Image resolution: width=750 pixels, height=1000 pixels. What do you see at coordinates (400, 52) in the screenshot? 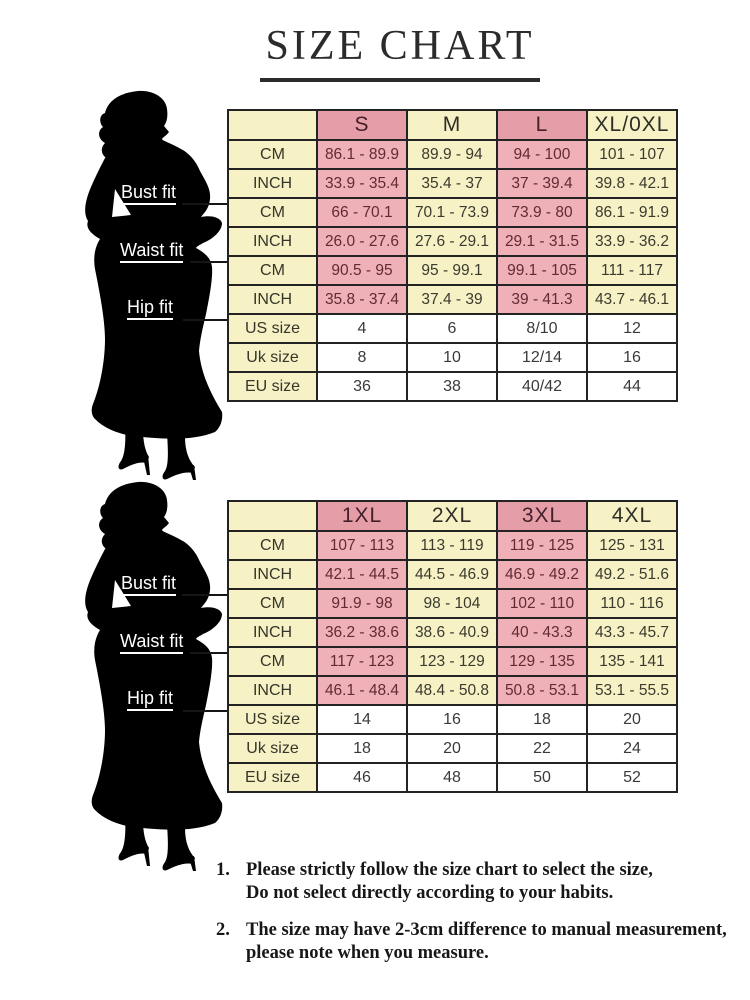
I see `page-title: SIZE CHART` at bounding box center [400, 52].